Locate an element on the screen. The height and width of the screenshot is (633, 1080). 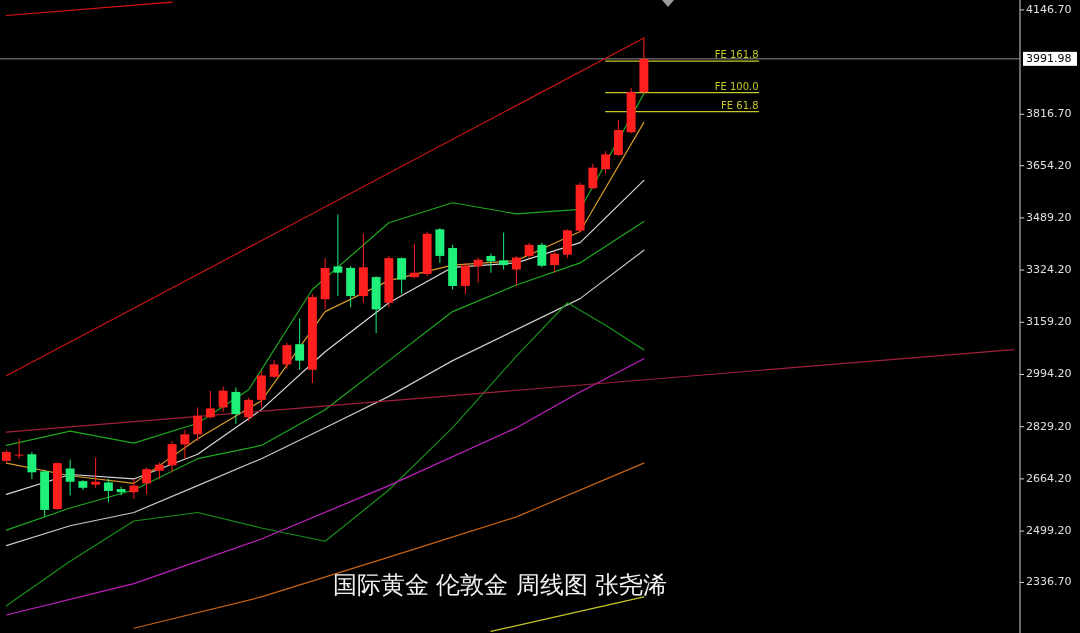
annotation: 国际黄金 伦敦金 周线图 张尧浠 is located at coordinates (500, 585).